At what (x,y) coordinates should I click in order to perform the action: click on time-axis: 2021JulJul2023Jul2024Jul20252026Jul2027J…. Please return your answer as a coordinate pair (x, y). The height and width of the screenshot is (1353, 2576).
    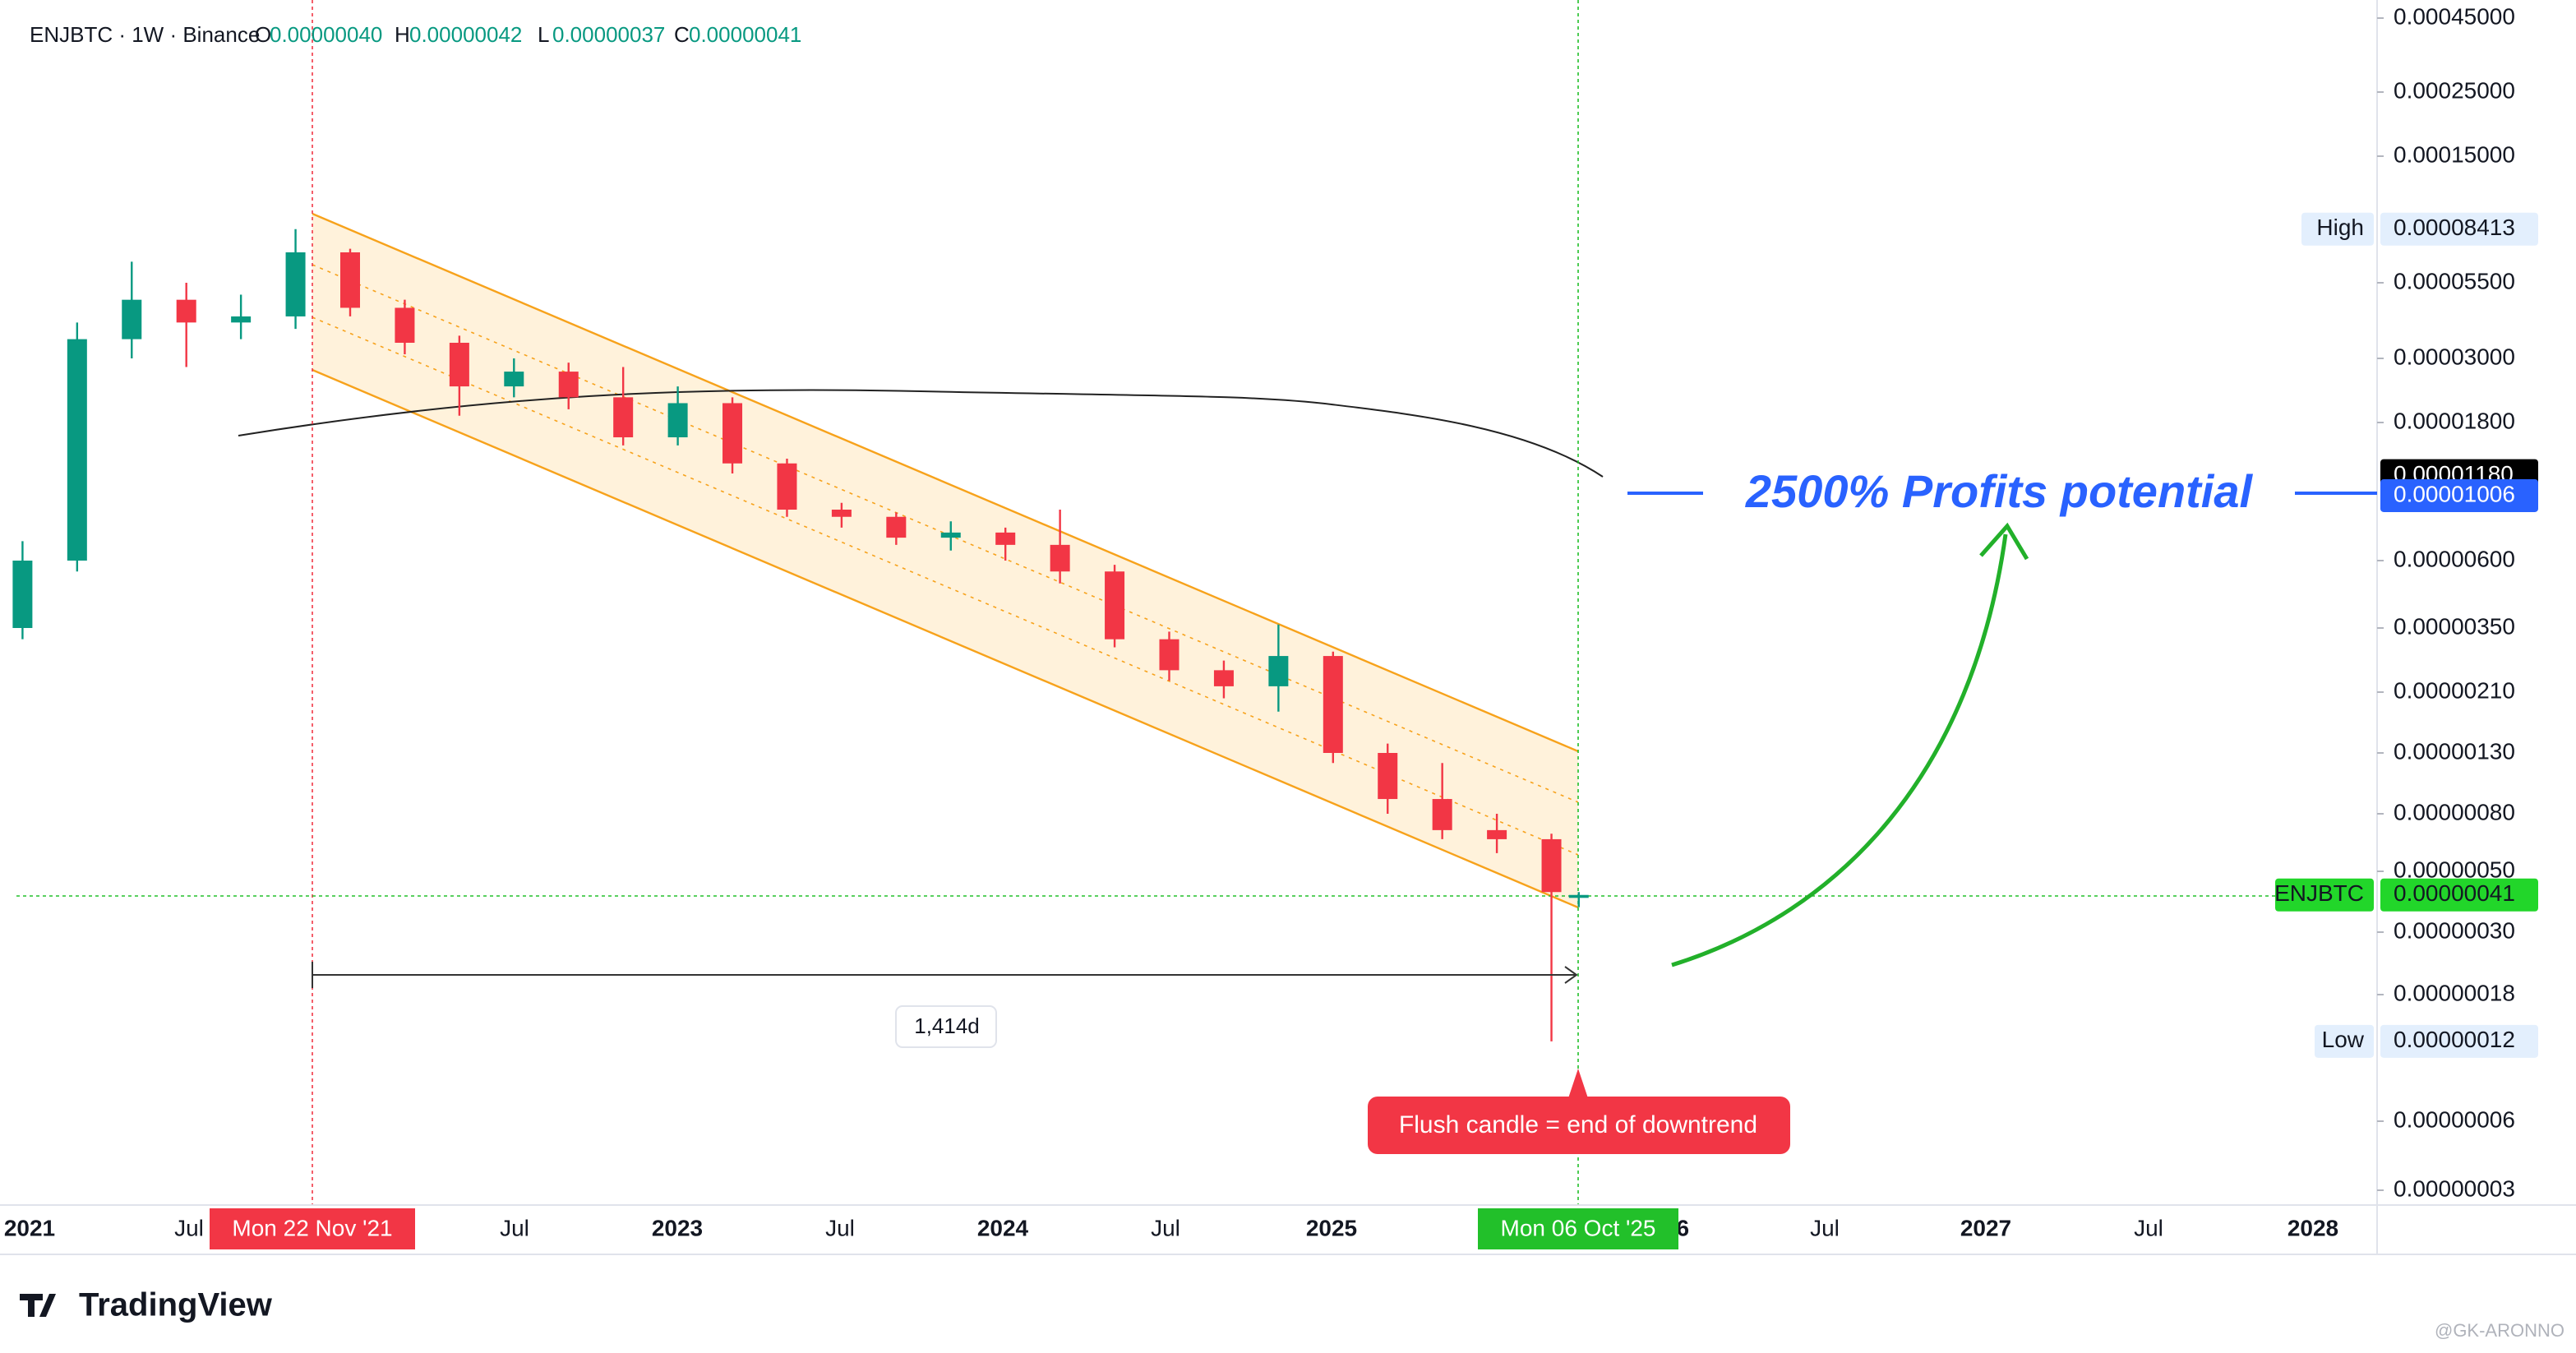
    Looking at the image, I should click on (1171, 1228).